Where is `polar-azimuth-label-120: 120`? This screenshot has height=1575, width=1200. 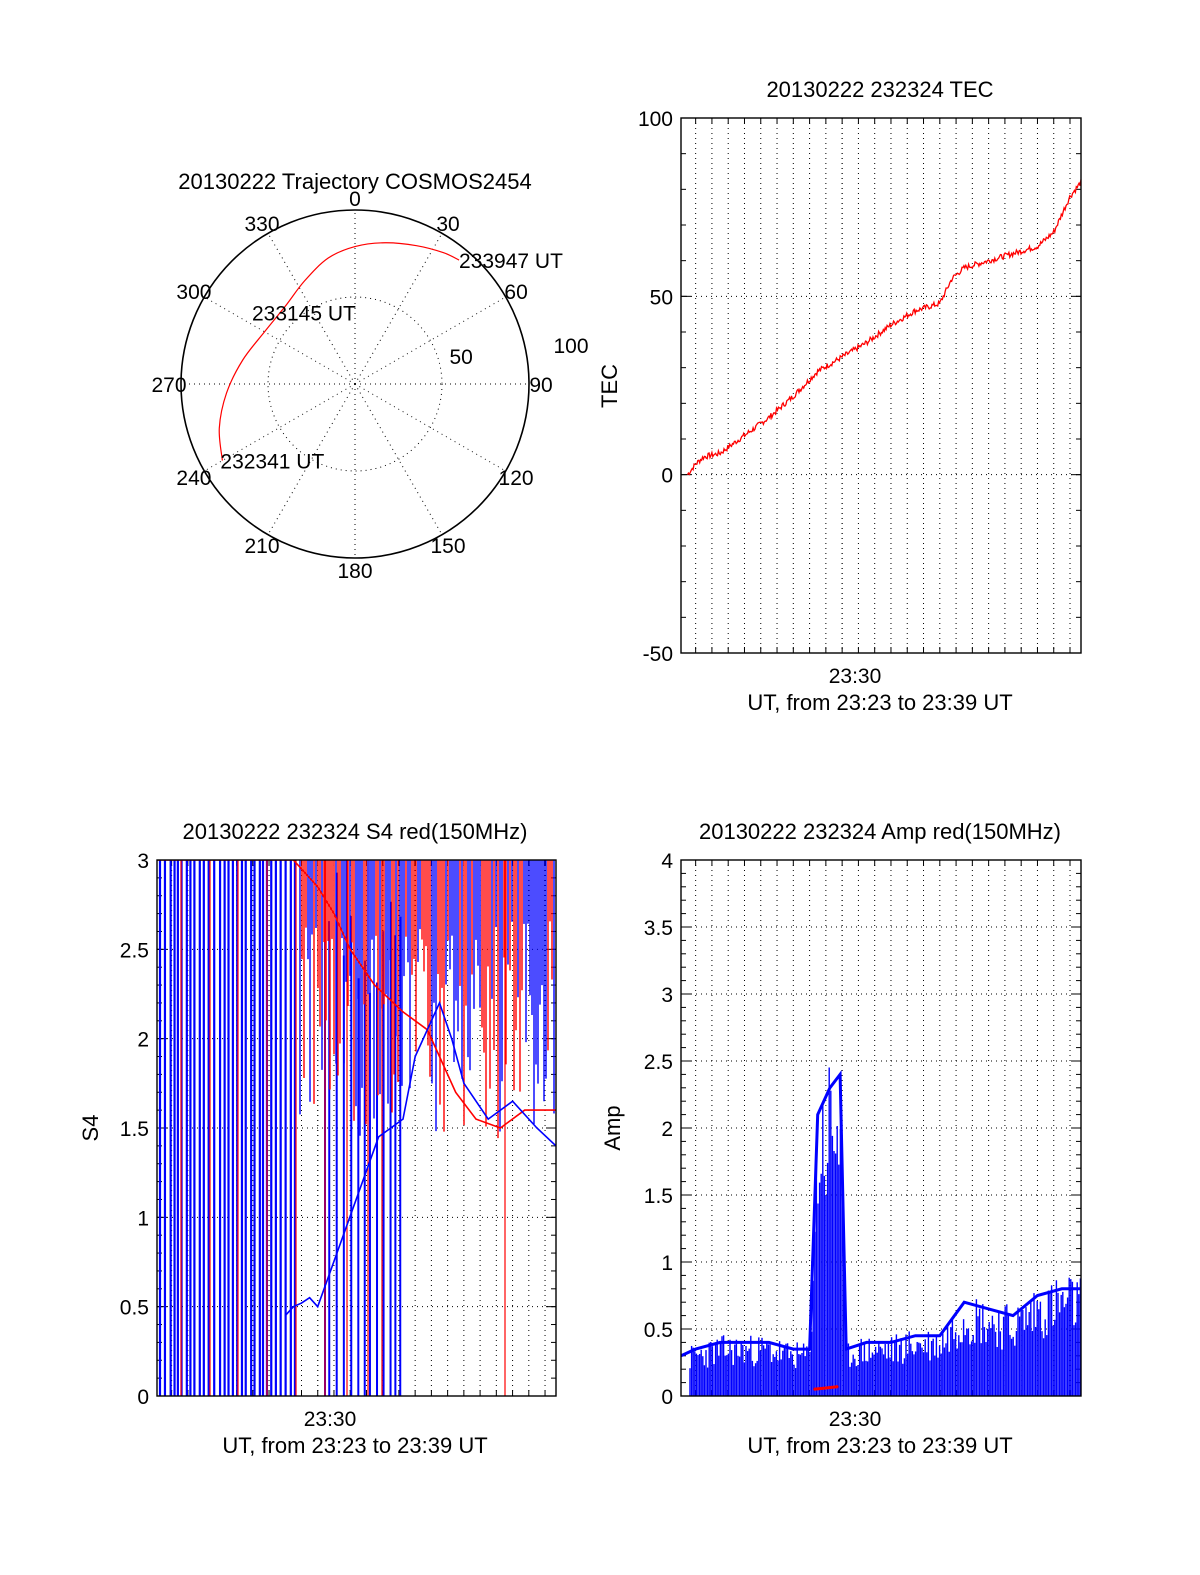
polar-azimuth-label-120: 120 is located at coordinates (516, 478).